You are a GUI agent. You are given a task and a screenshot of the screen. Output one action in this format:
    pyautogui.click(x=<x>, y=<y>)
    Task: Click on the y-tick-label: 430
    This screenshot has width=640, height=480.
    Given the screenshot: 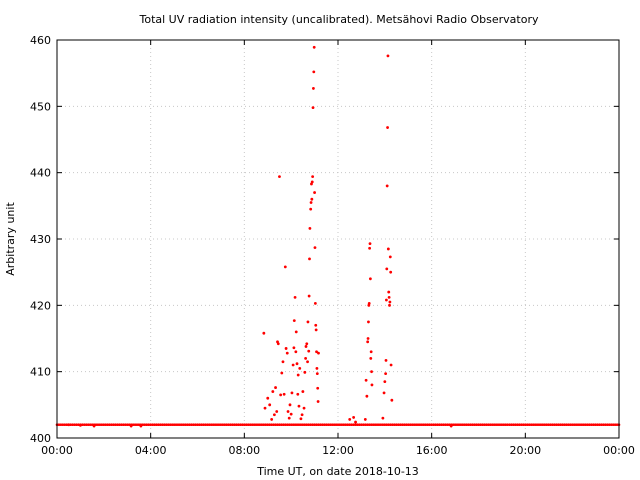 What is the action you would take?
    pyautogui.click(x=40, y=239)
    